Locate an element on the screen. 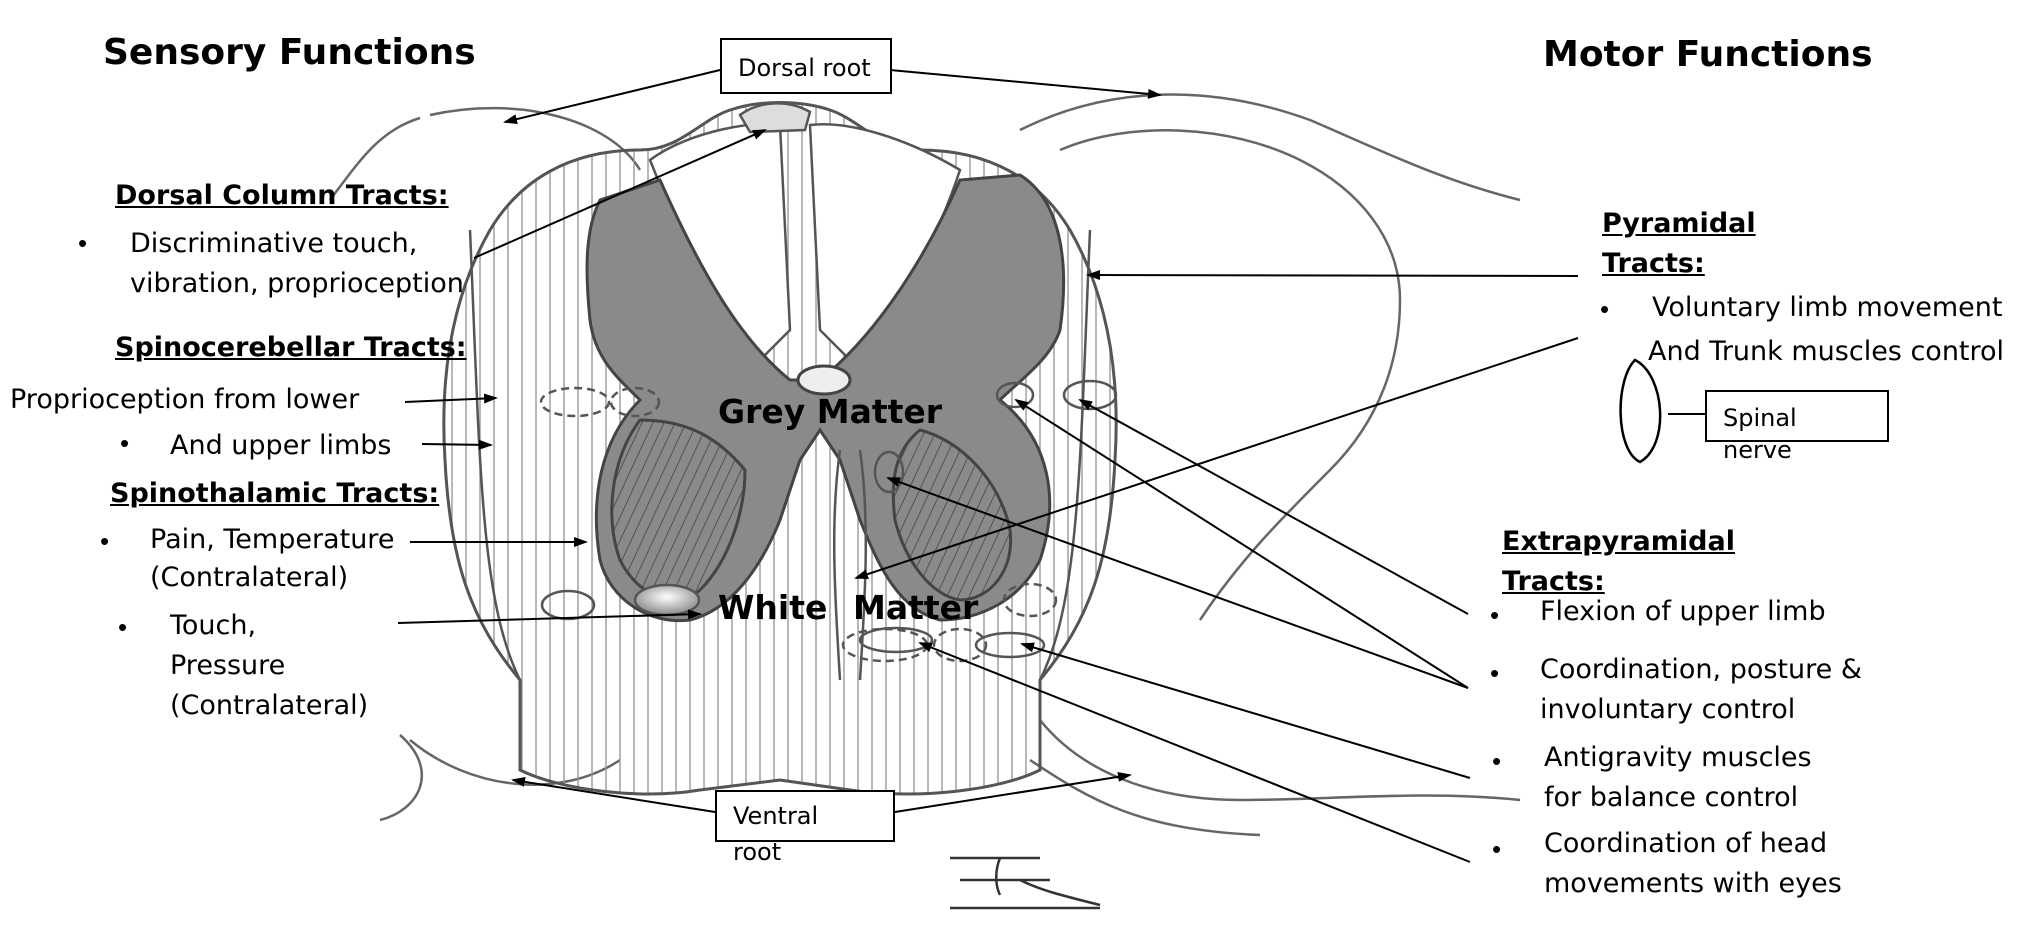 This screenshot has width=2024, height=932. extrapyramidal-title-2: Tracts: is located at coordinates (1553, 581).